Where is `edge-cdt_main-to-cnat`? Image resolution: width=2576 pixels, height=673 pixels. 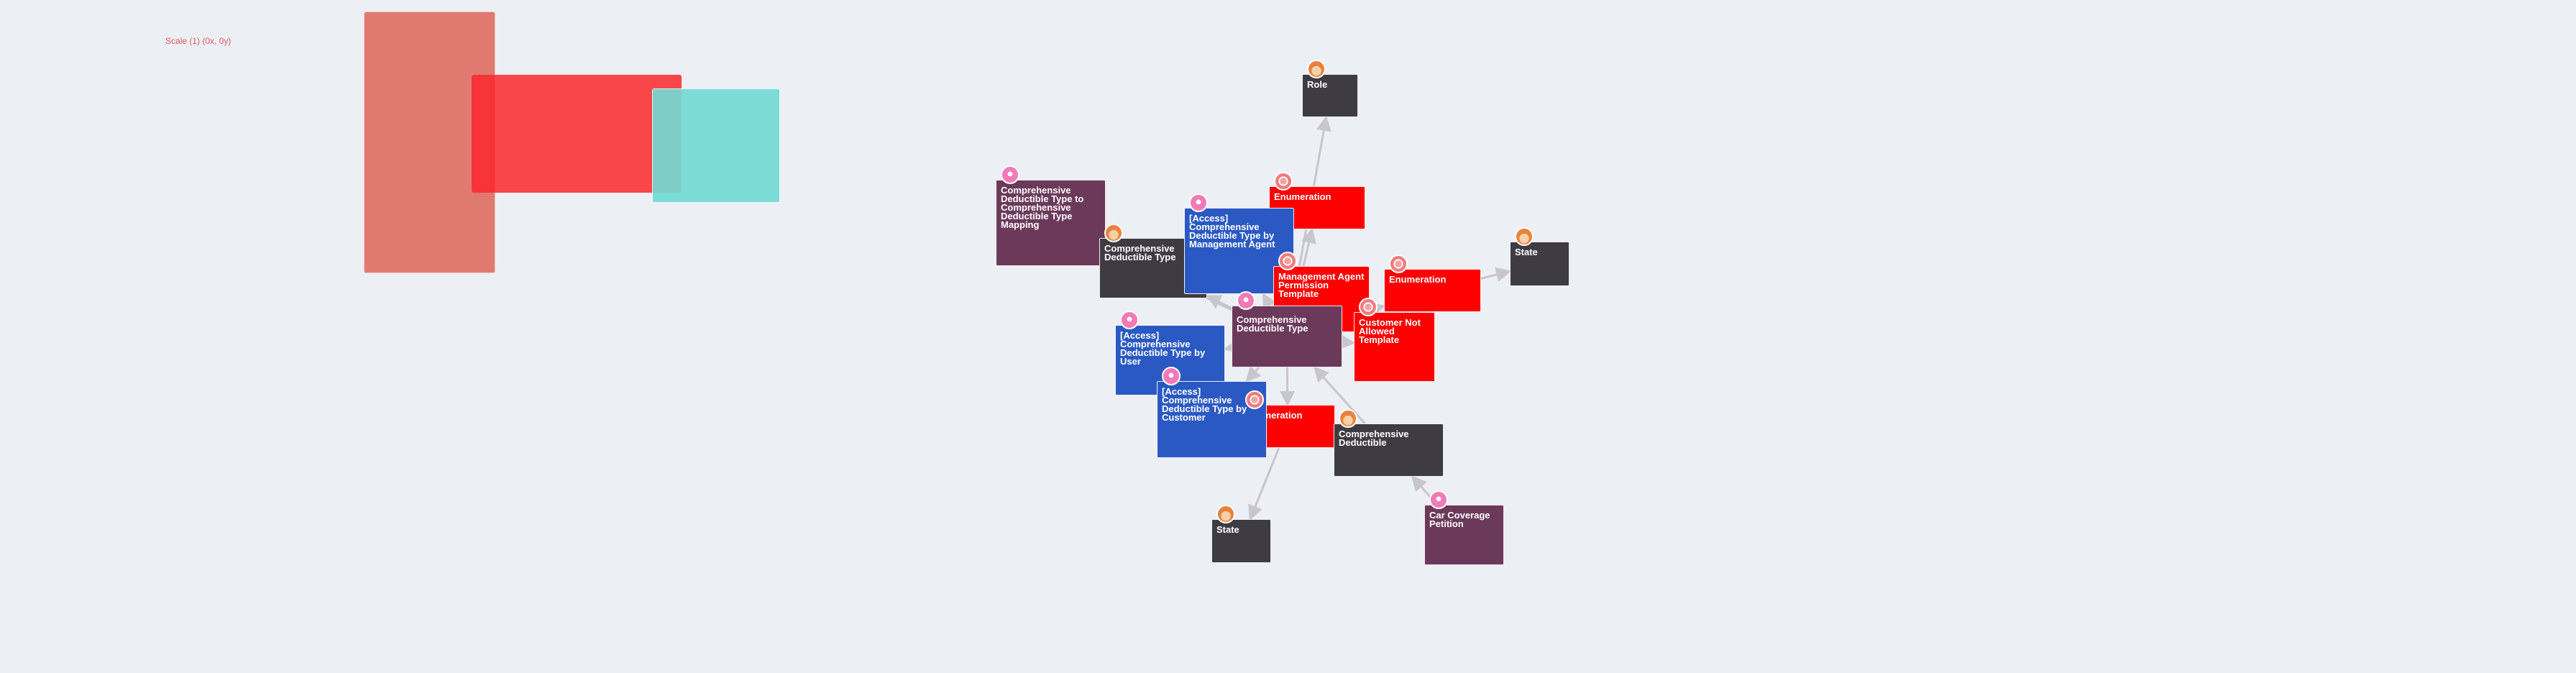
edge-cdt_main-to-cnat is located at coordinates (1347, 341).